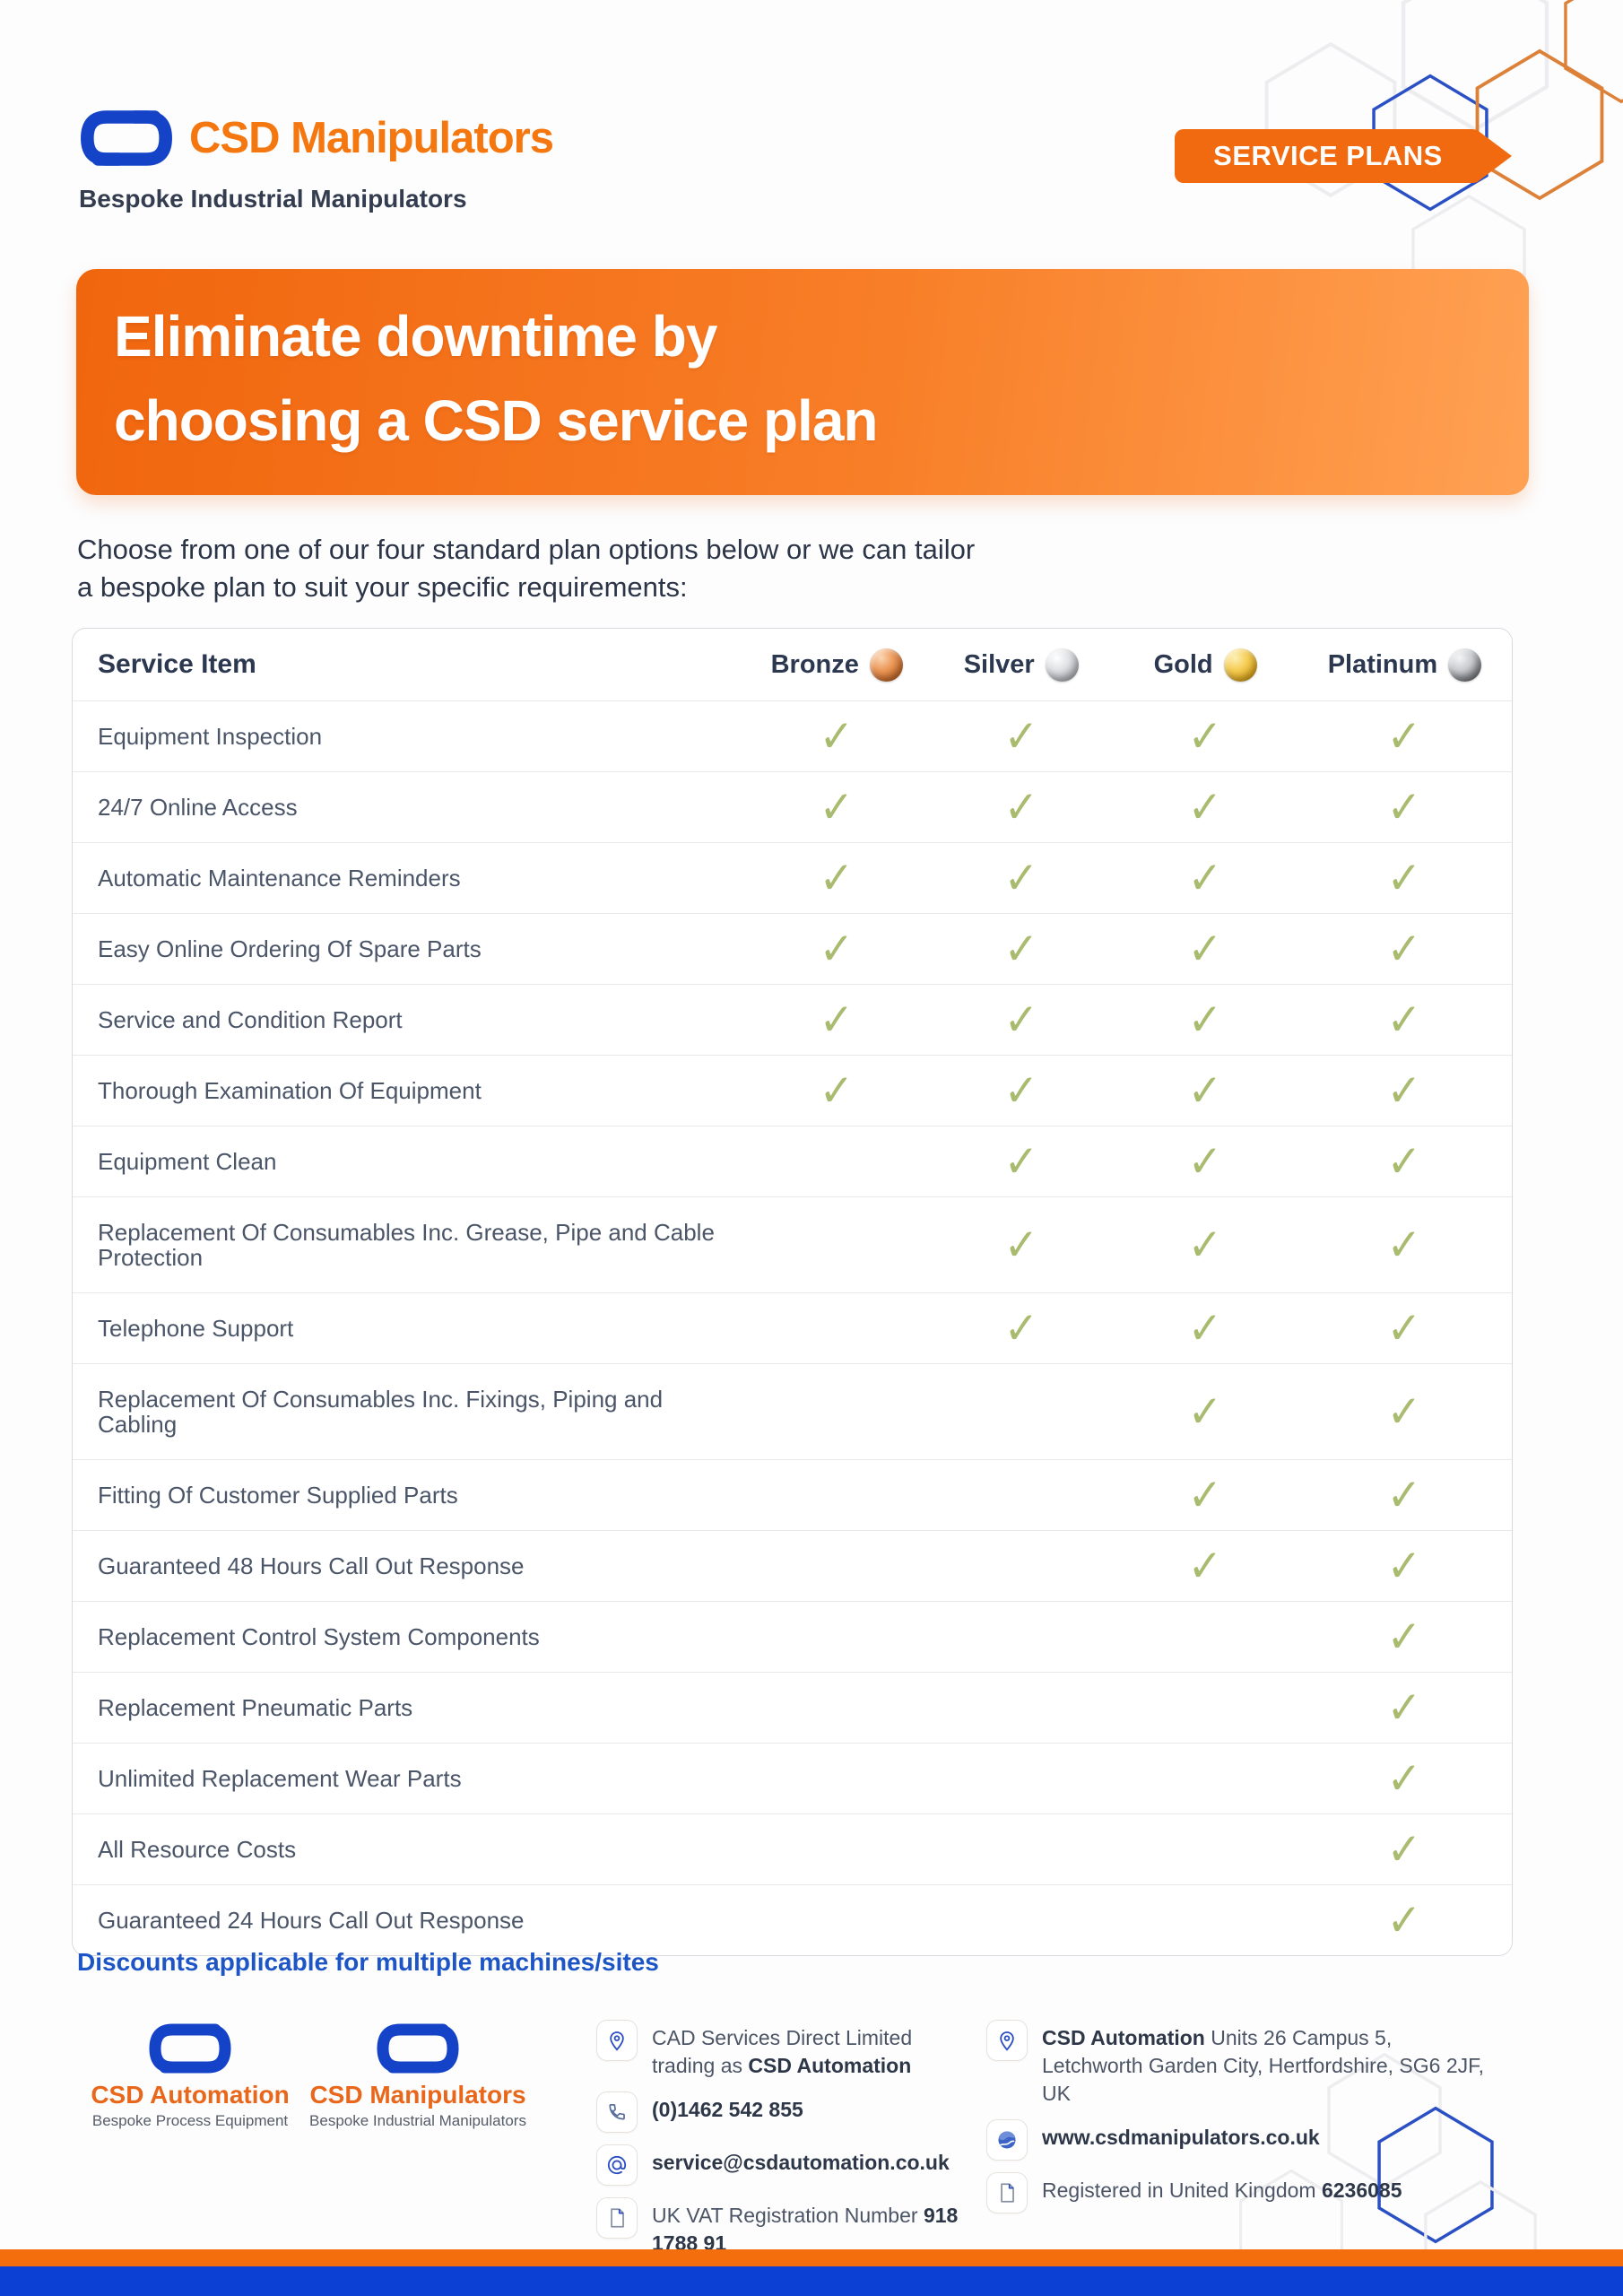 The height and width of the screenshot is (2296, 1623). What do you see at coordinates (190, 2048) in the screenshot?
I see `csd-chain-logo-icon` at bounding box center [190, 2048].